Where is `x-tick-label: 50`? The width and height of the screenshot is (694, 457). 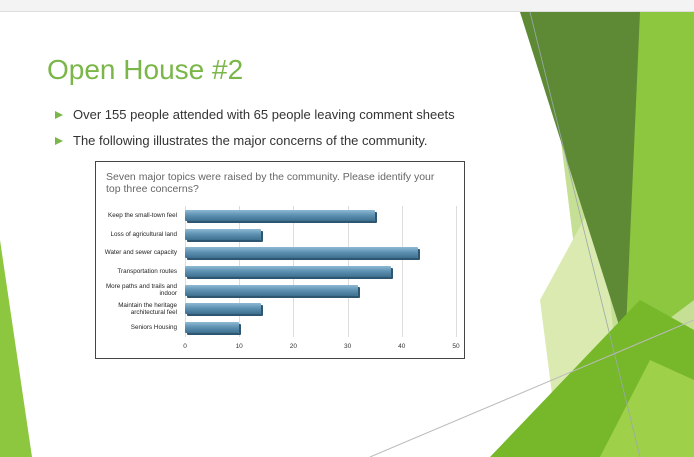
x-tick-label: 50 is located at coordinates (456, 346).